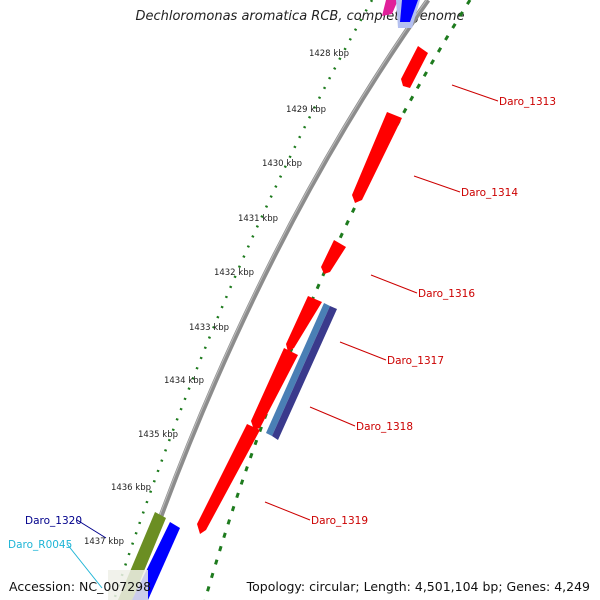 The image size is (600, 600). I want to click on gene-arrow-daro-1317-red-upper, so click(304, 324).